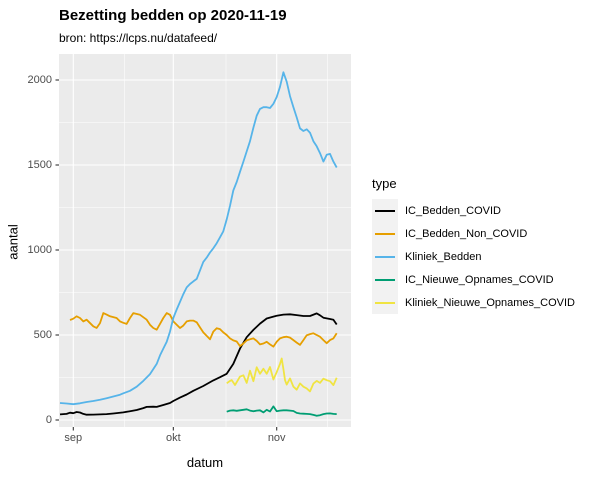 The width and height of the screenshot is (609, 478). I want to click on legend-item-Kliniek_Bedden: Kliniek_Bedden, so click(473, 256).